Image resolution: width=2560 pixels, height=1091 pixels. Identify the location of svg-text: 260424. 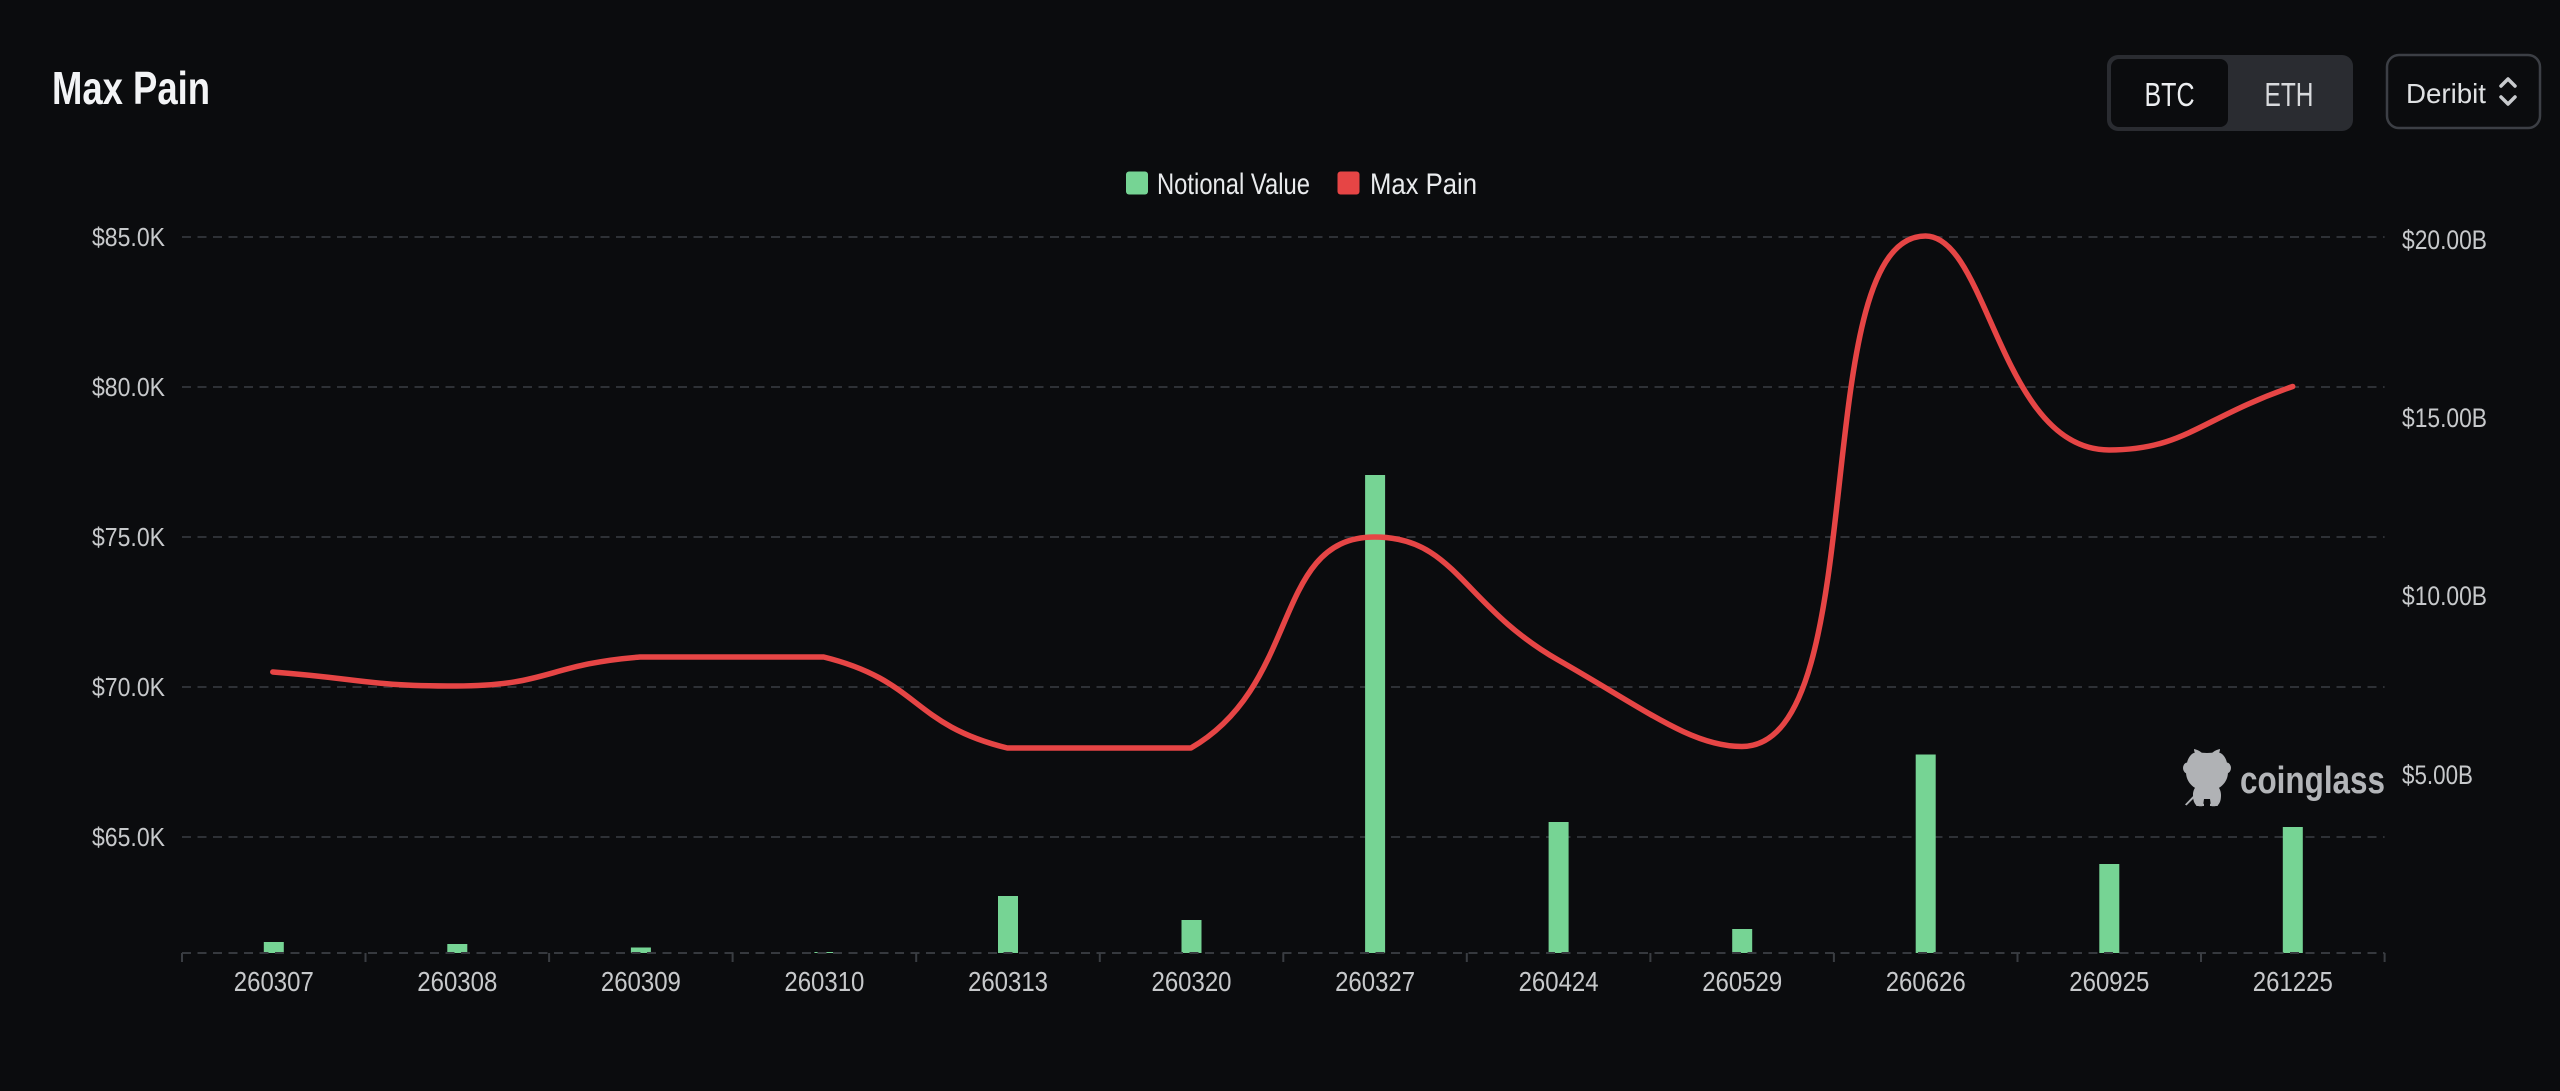
(1559, 981).